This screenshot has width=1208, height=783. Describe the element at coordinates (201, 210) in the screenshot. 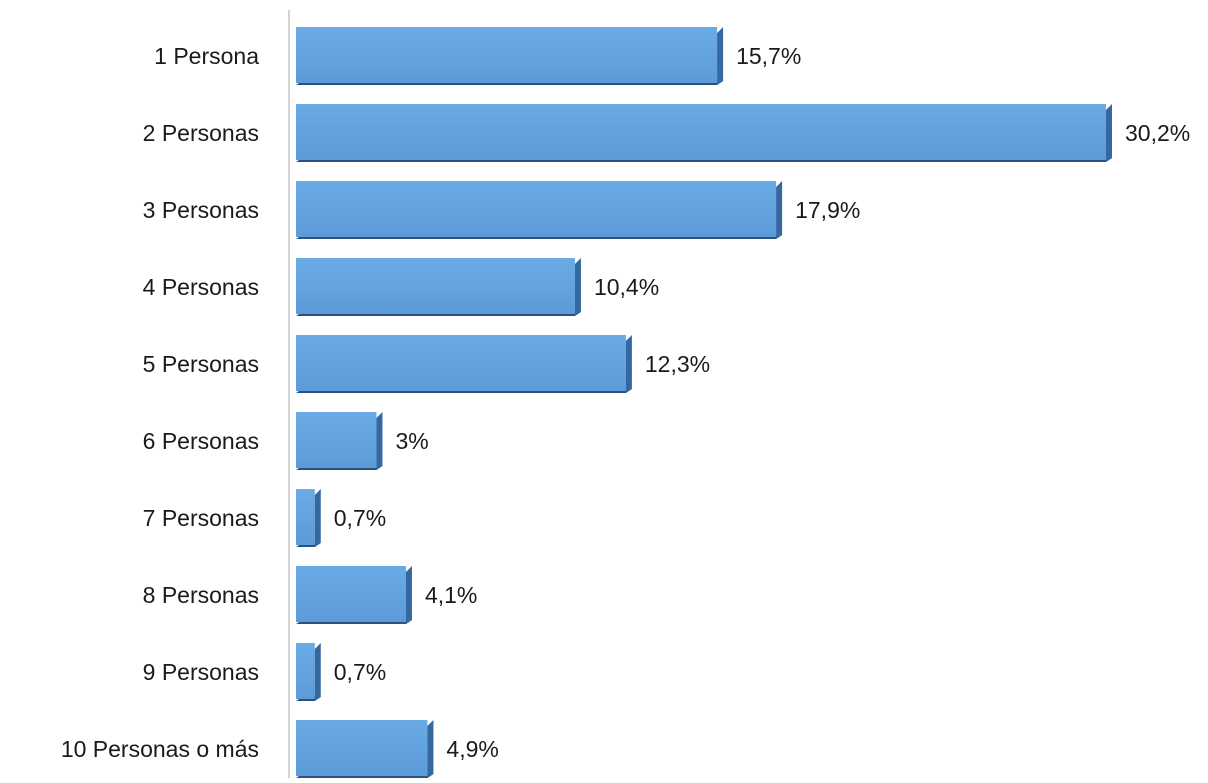

I see `category-label: 3 Personas` at that location.